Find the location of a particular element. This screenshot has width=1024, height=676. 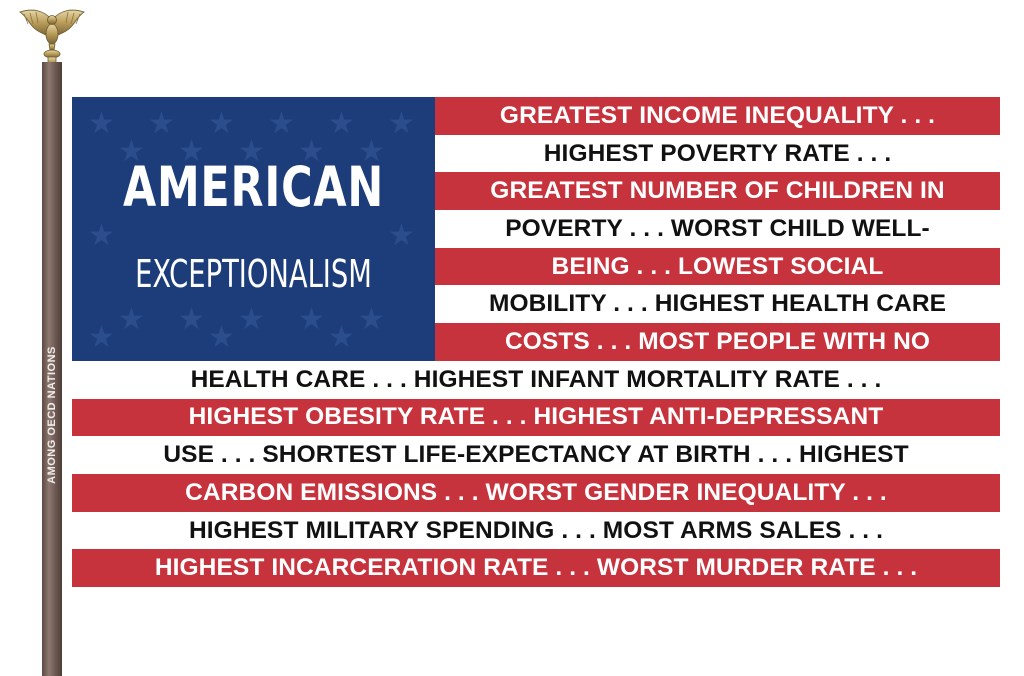

flag-stripe-2: HIGHEST POVERTY RATE . . . is located at coordinates (717, 153).